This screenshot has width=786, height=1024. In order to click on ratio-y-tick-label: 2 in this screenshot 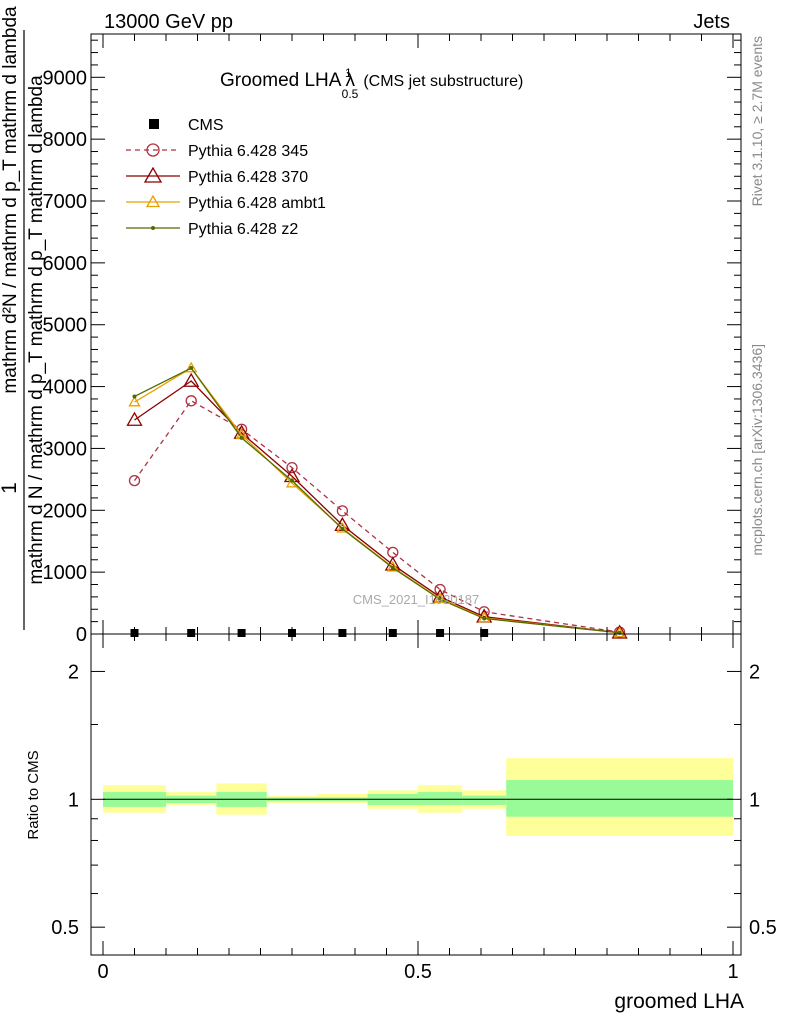, I will do `click(73, 672)`.